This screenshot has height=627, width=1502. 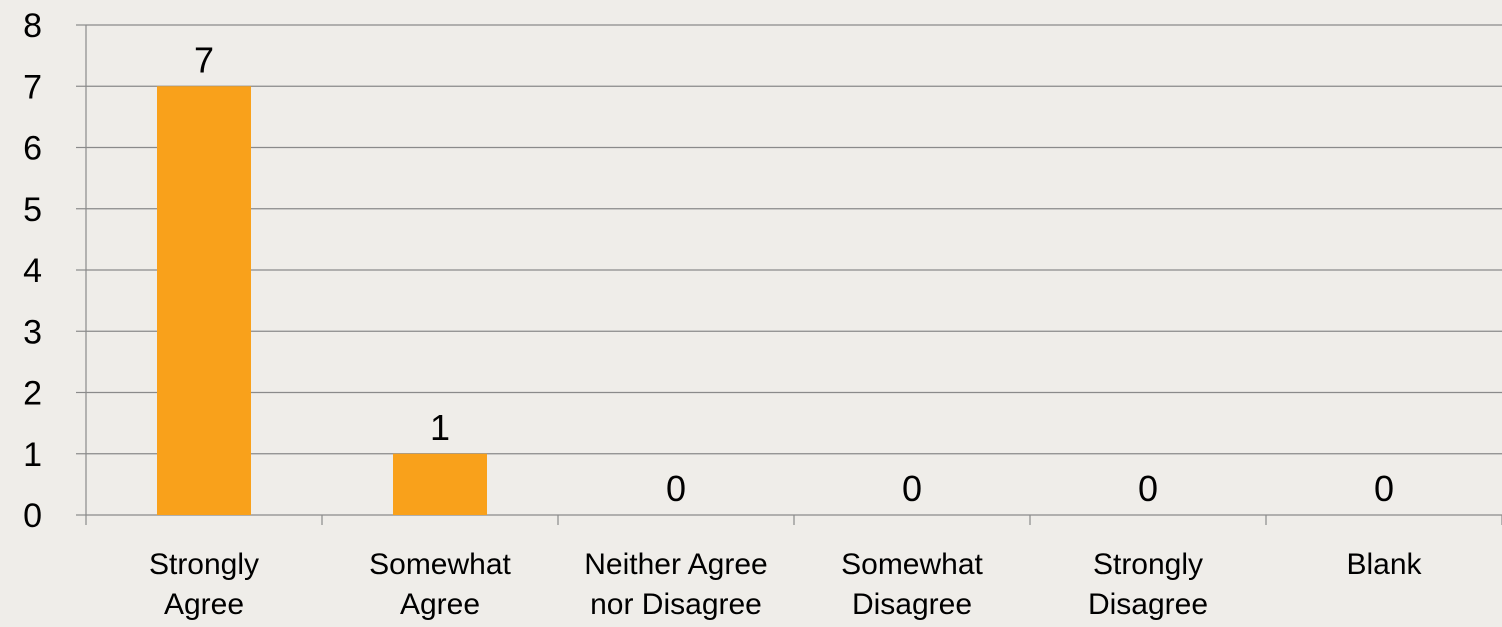 What do you see at coordinates (675, 564) in the screenshot?
I see `category-label-line: Neither Agree` at bounding box center [675, 564].